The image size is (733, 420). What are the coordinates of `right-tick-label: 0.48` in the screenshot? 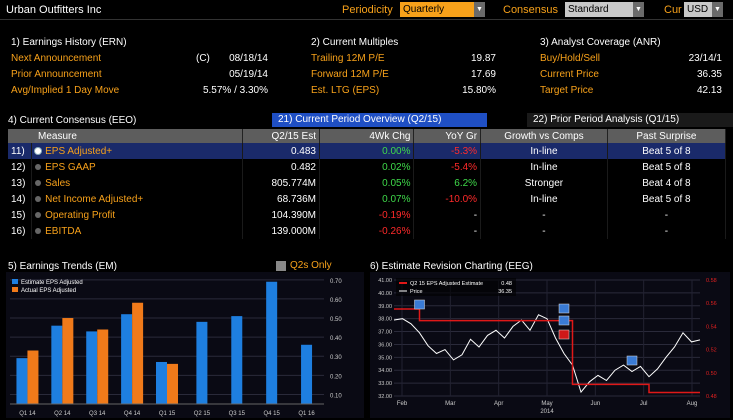 It's located at (711, 397).